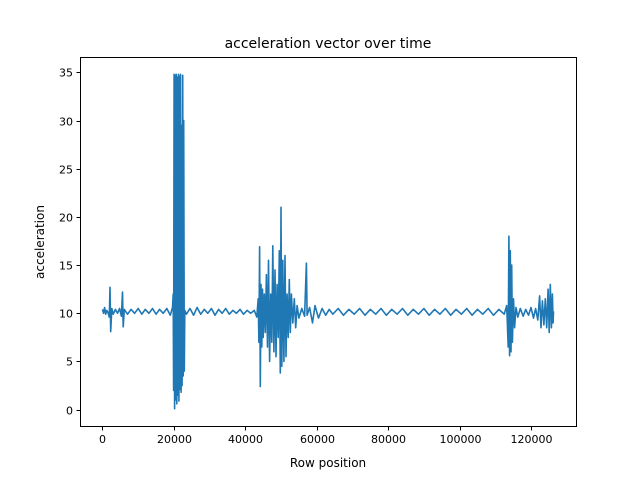 The image size is (640, 480). Describe the element at coordinates (328, 463) in the screenshot. I see `x-axis-label: Row position` at that location.